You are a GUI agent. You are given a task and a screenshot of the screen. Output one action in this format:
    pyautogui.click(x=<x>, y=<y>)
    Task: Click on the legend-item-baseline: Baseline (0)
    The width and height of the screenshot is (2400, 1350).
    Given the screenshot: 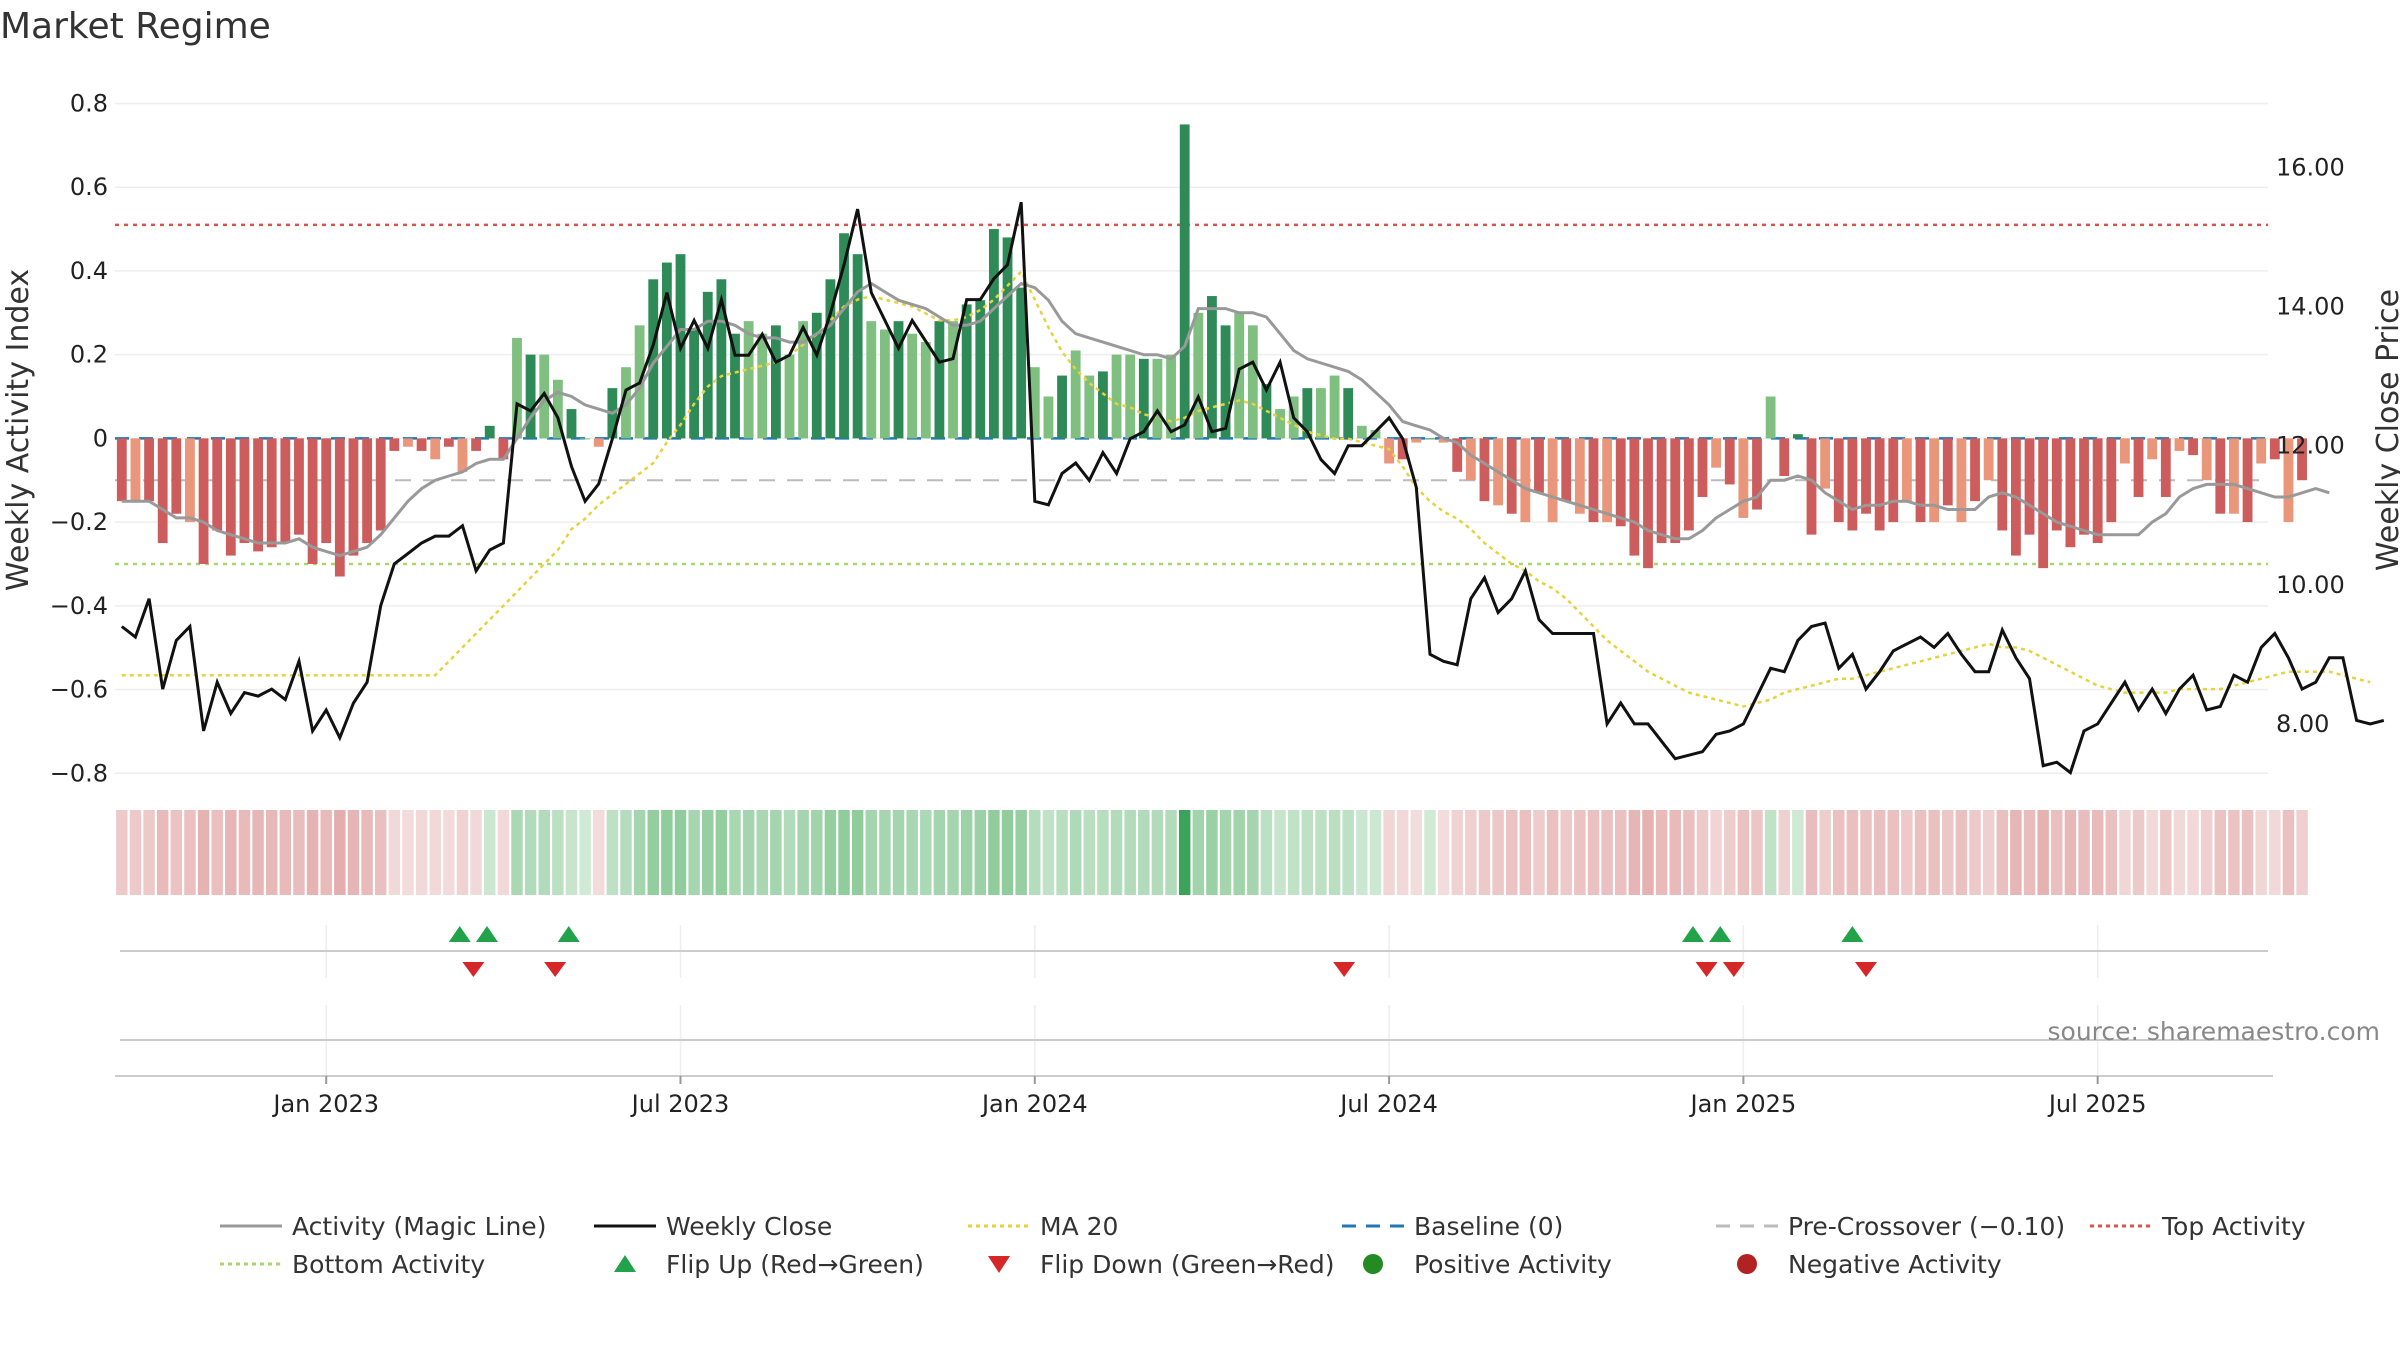 What is the action you would take?
    pyautogui.click(x=1452, y=1226)
    